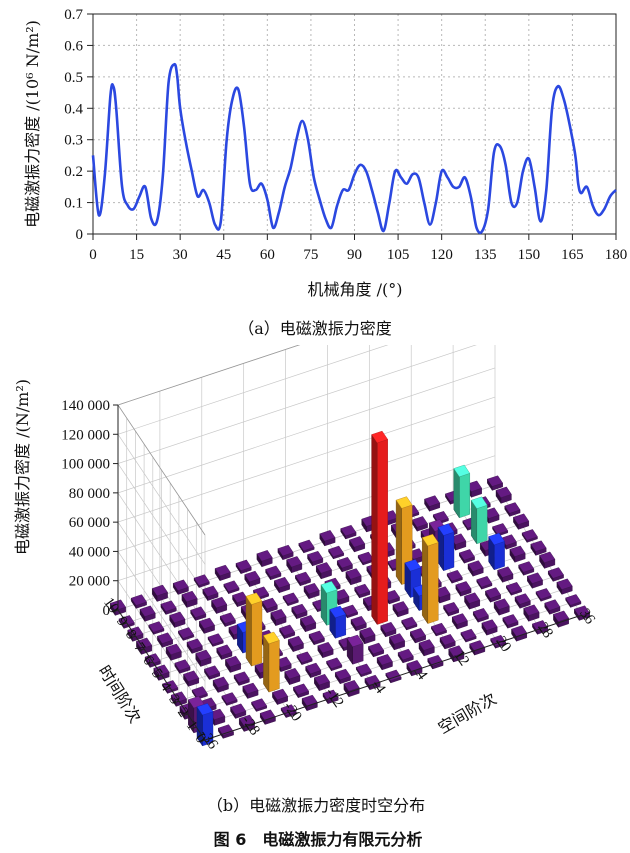 The width and height of the screenshot is (630, 853). What do you see at coordinates (441, 255) in the screenshot?
I see `x-tick-label: 120` at bounding box center [441, 255].